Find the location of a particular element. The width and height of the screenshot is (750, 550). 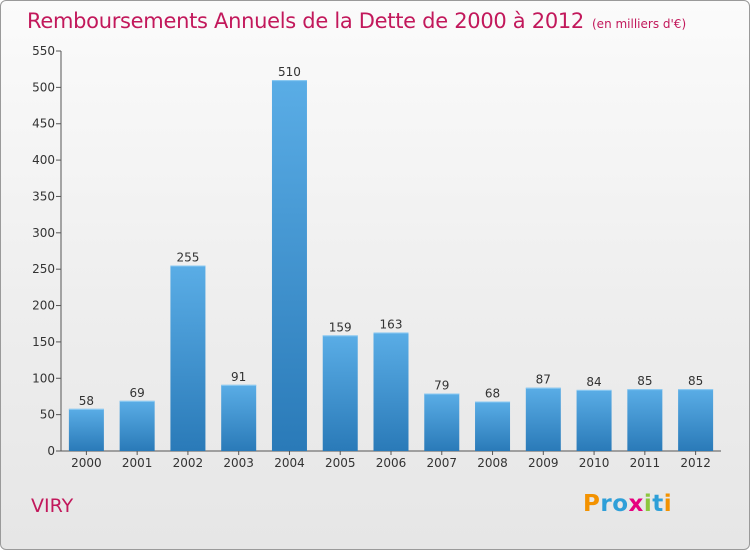

y-tick-label: 450 is located at coordinates (43, 124).